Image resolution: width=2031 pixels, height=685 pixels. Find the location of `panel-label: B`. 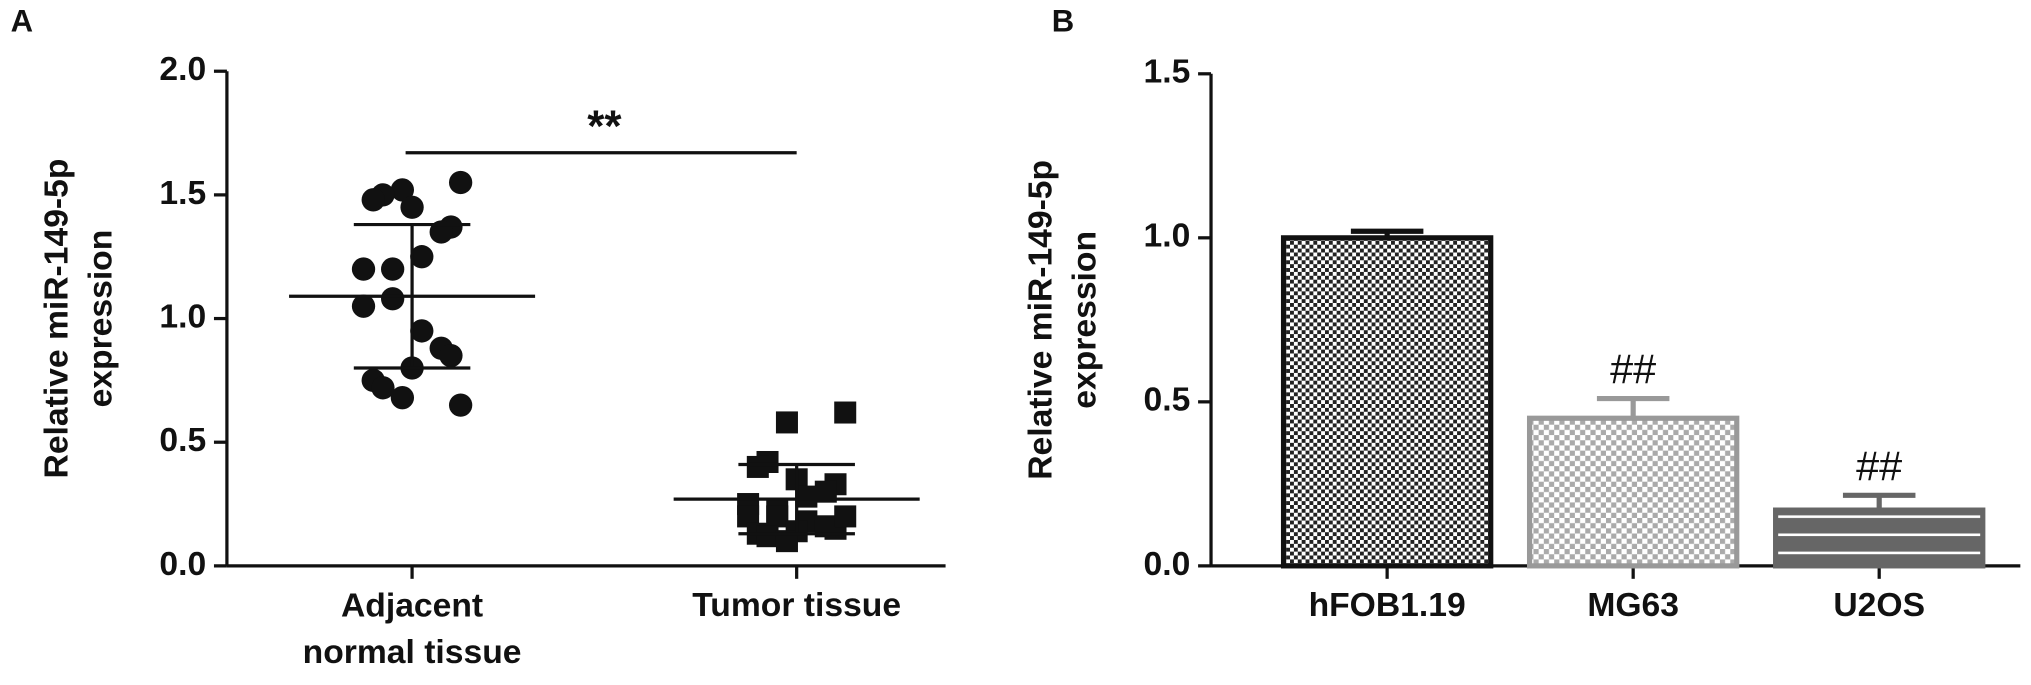

panel-label: B is located at coordinates (1063, 21).